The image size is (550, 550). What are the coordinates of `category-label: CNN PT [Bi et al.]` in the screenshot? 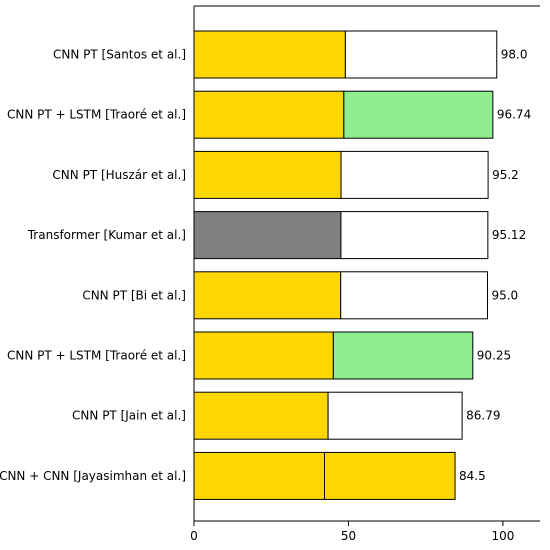 It's located at (134, 295).